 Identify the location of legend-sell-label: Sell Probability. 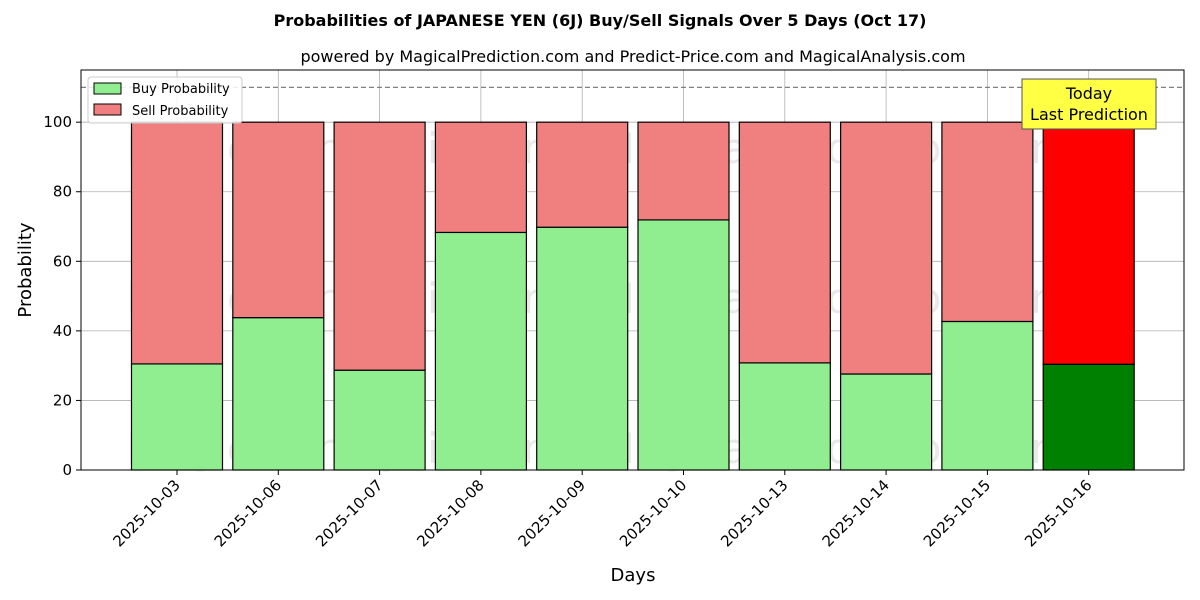
(180, 111).